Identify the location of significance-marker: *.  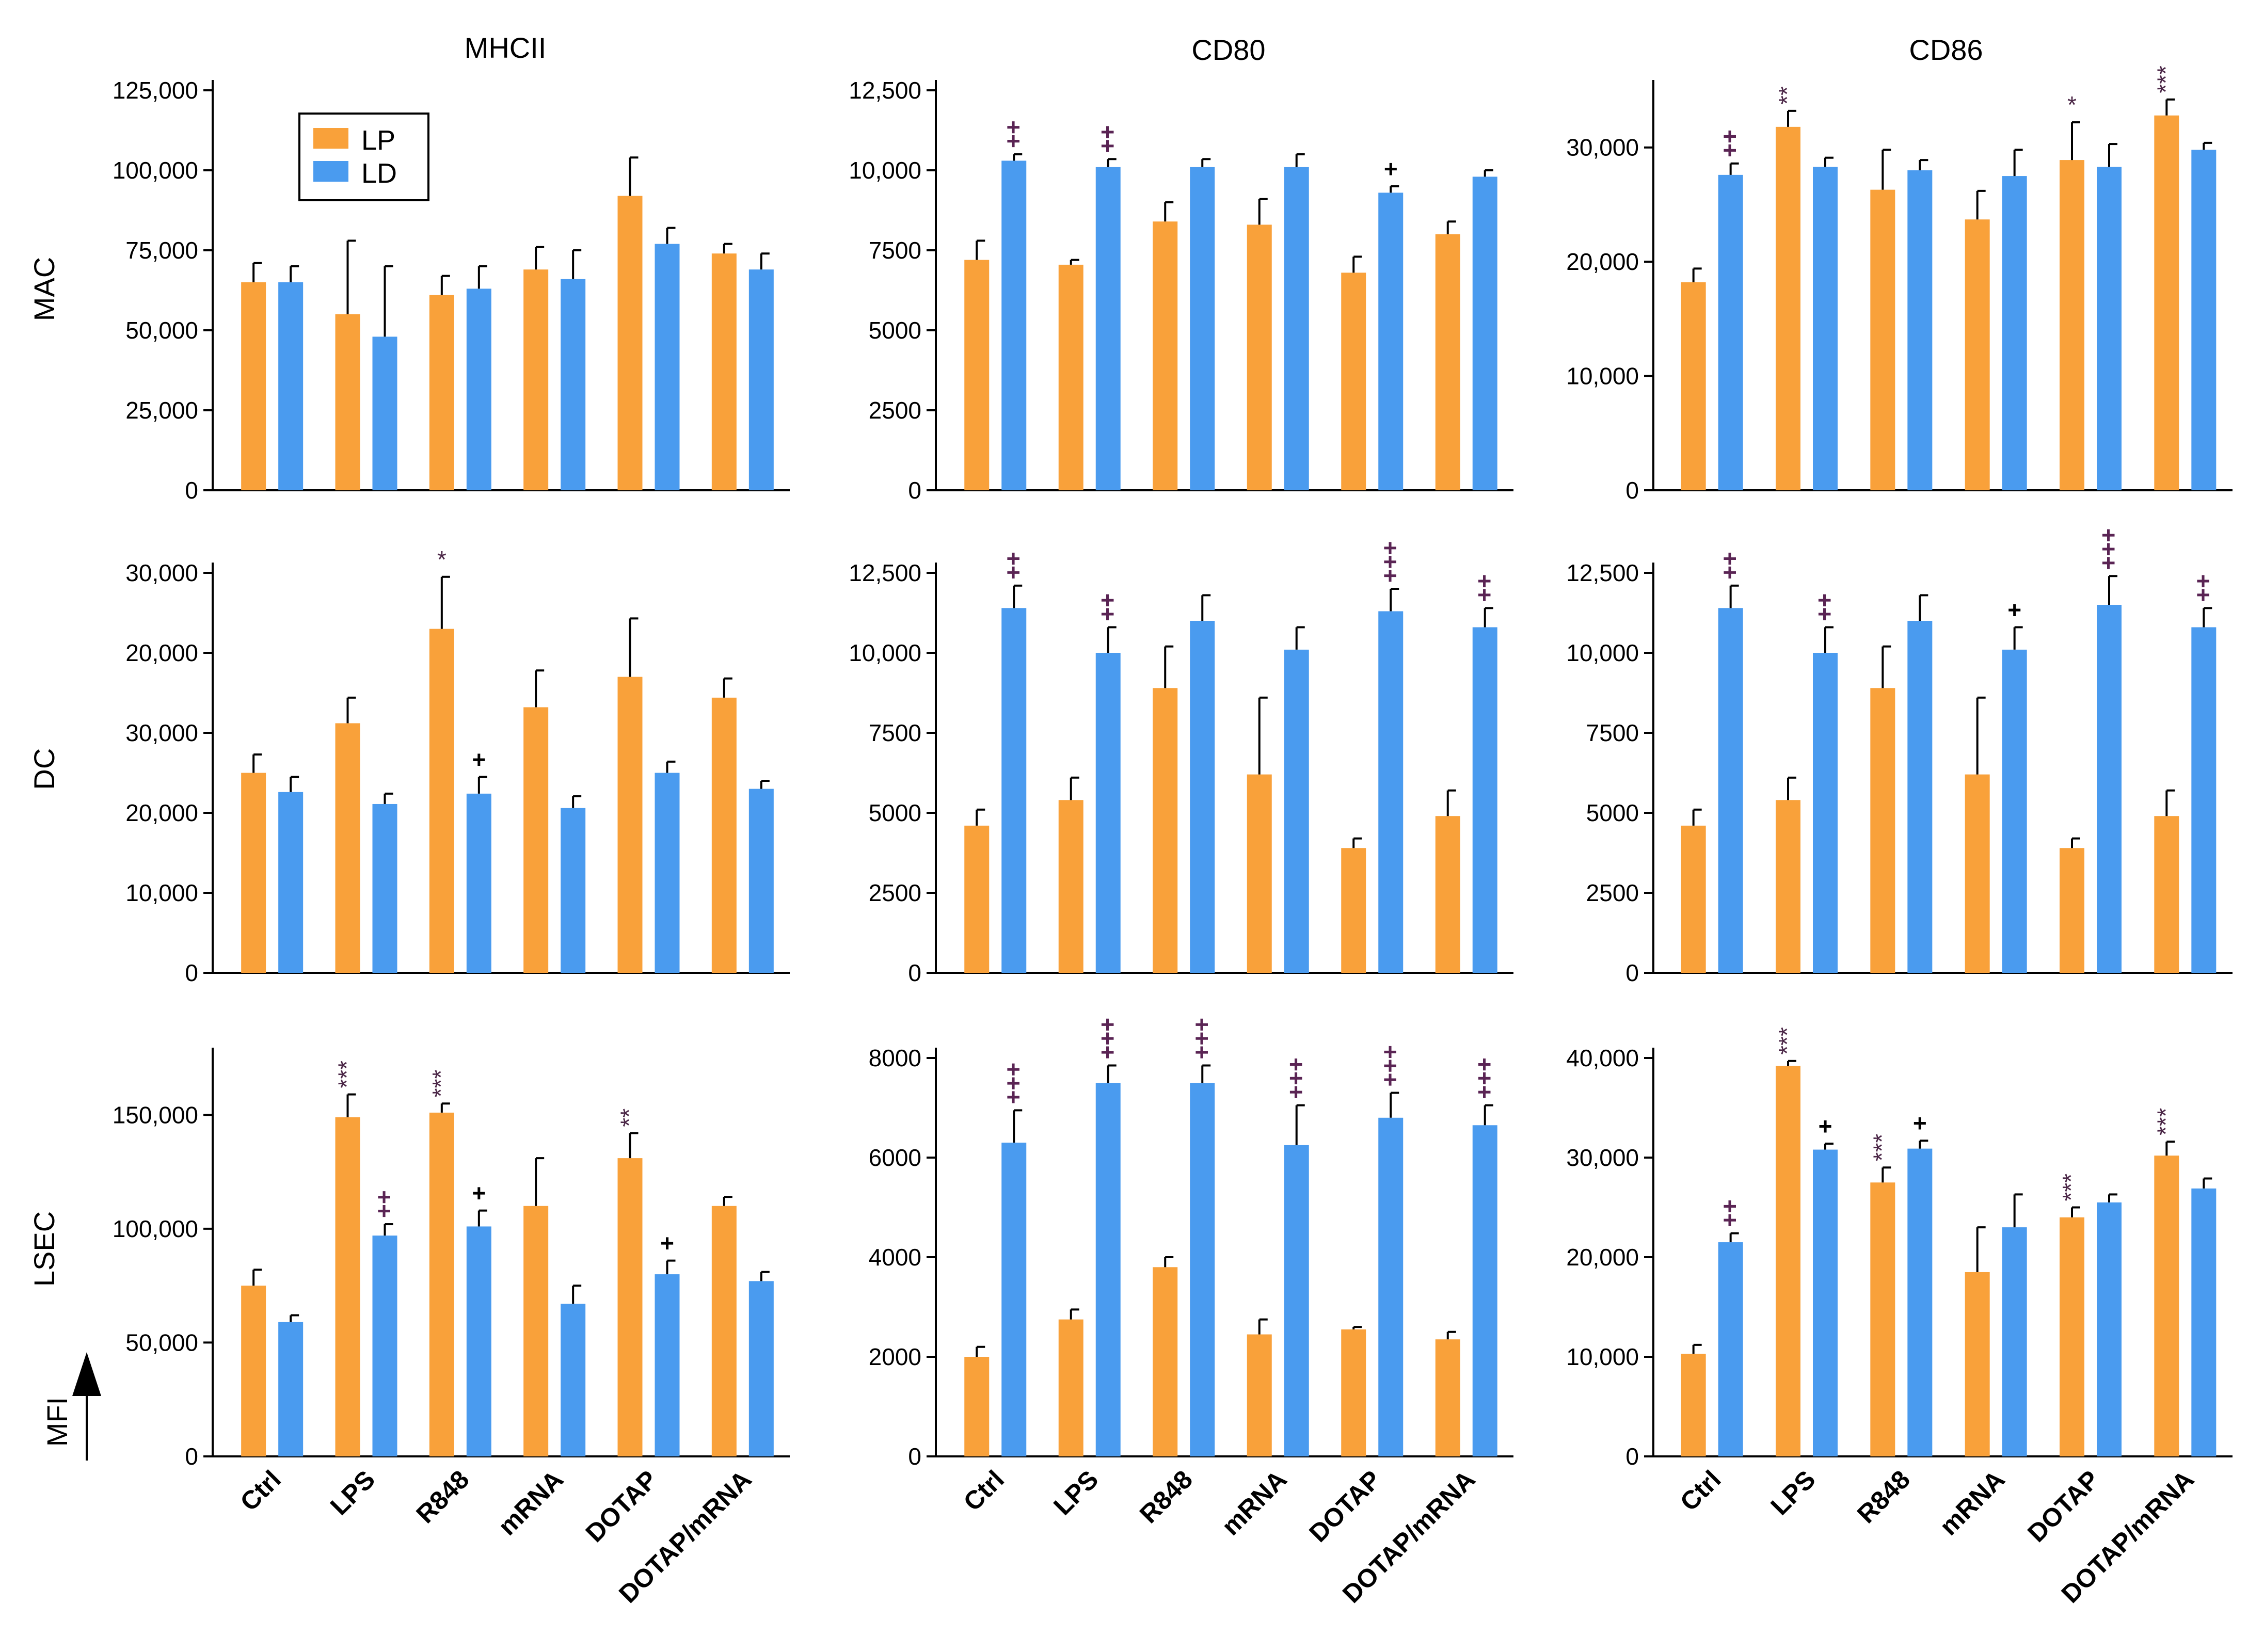
(442, 559).